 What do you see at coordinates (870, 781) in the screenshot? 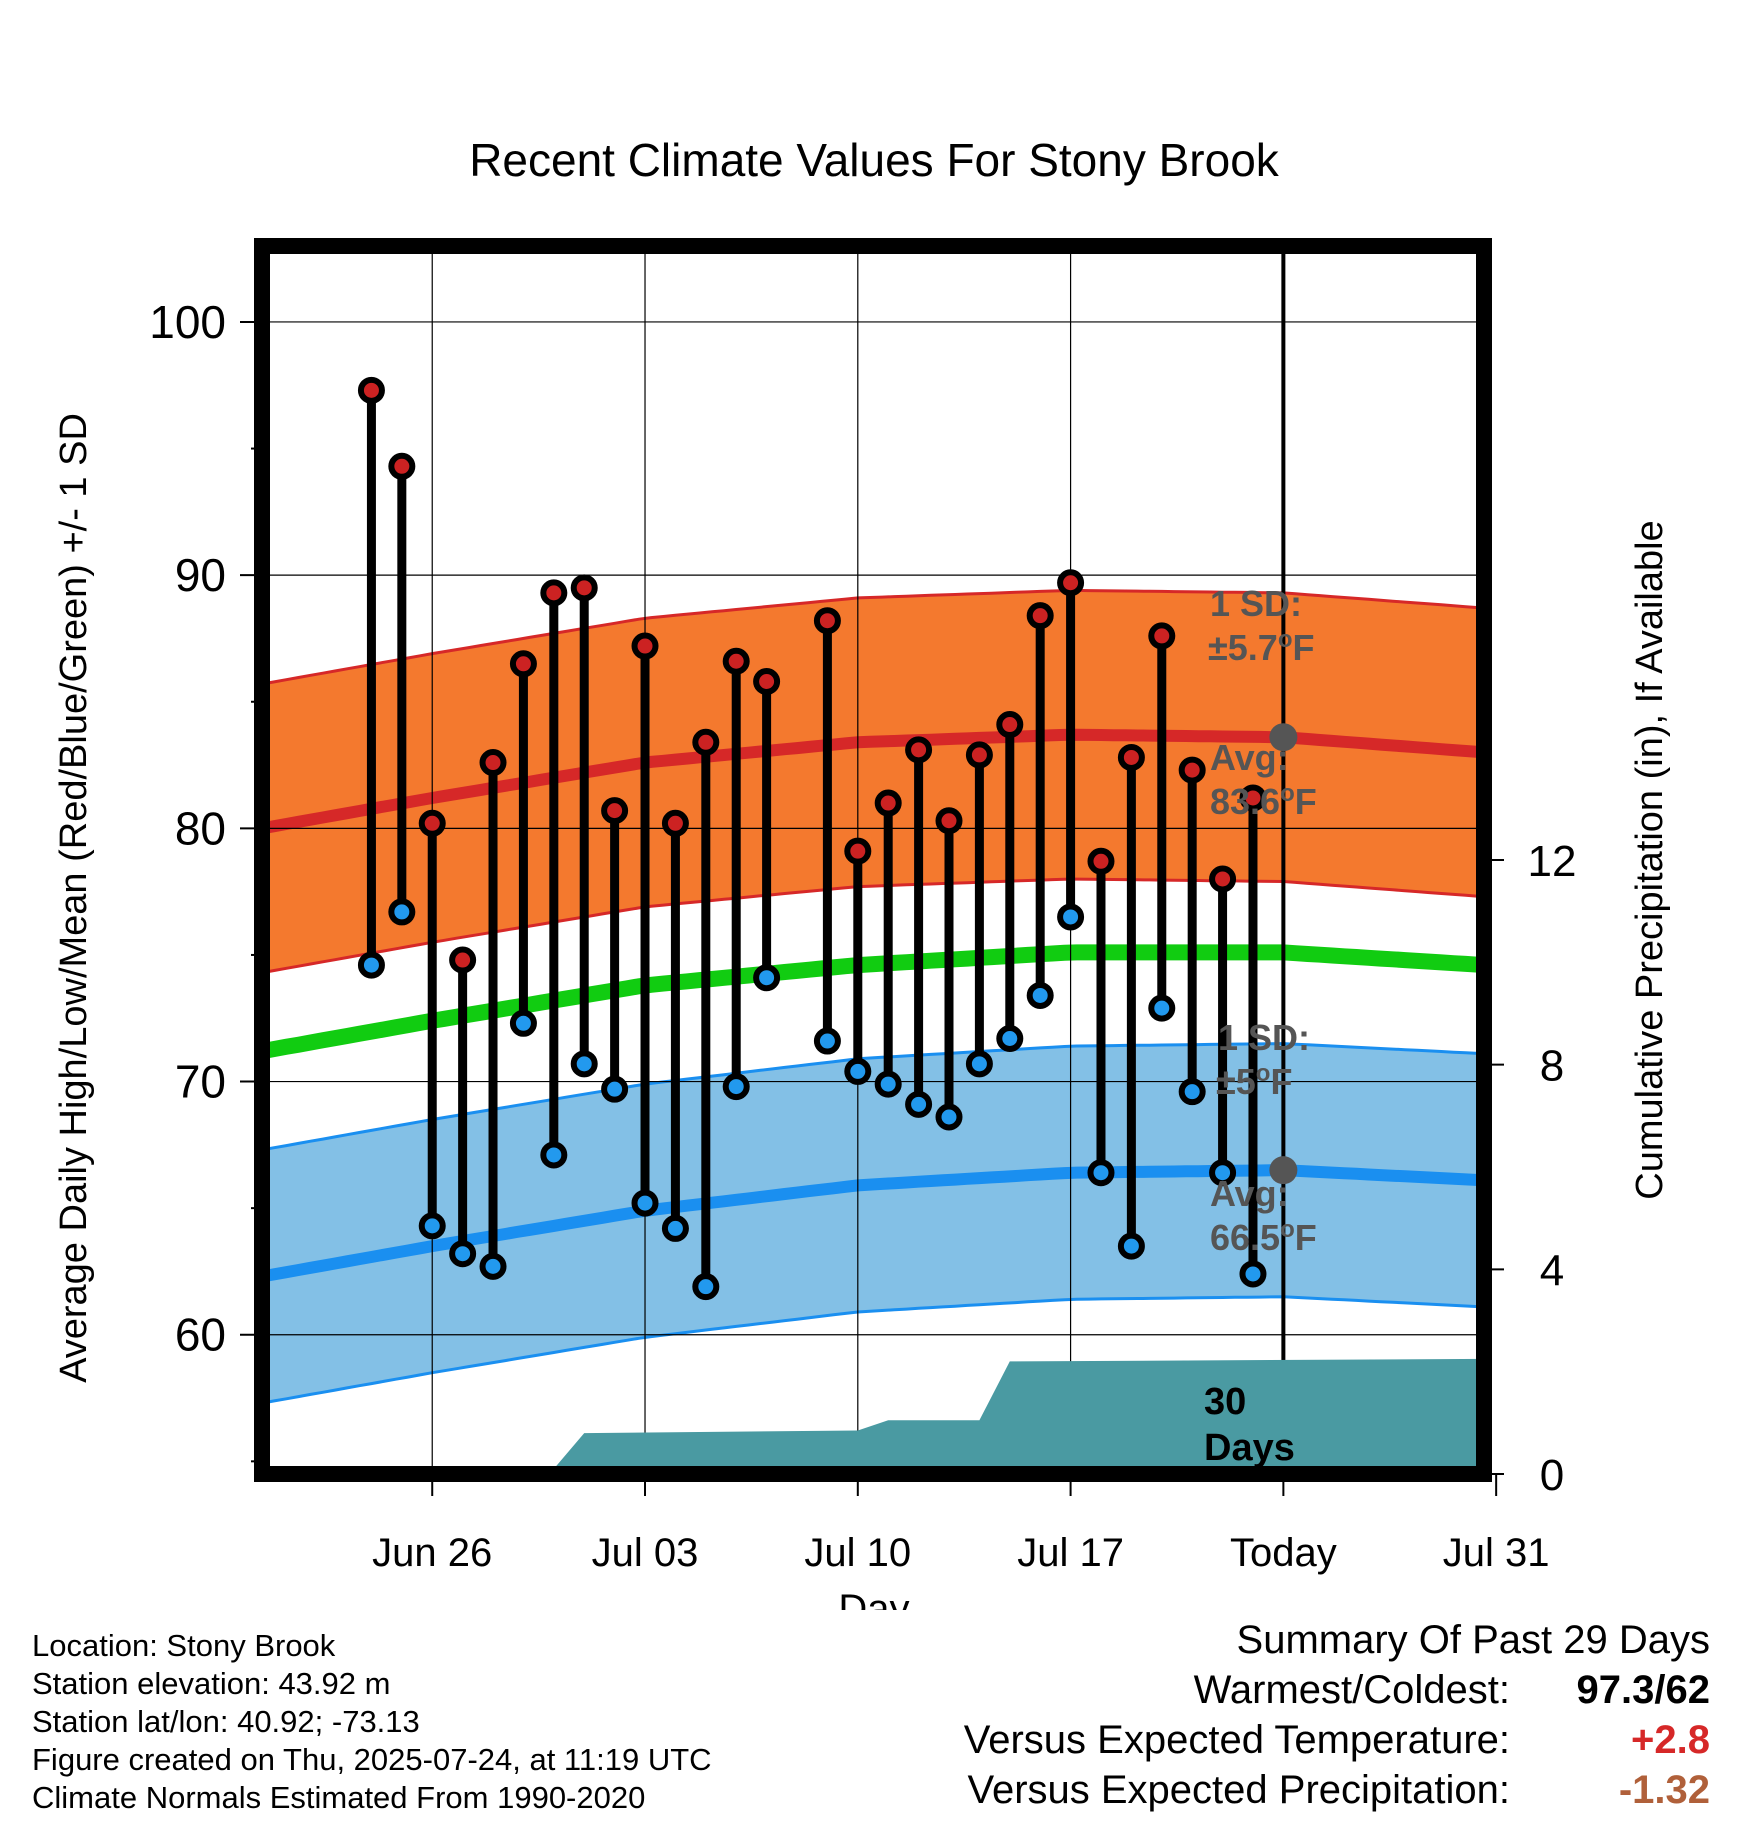
I see `high-sd-band` at bounding box center [870, 781].